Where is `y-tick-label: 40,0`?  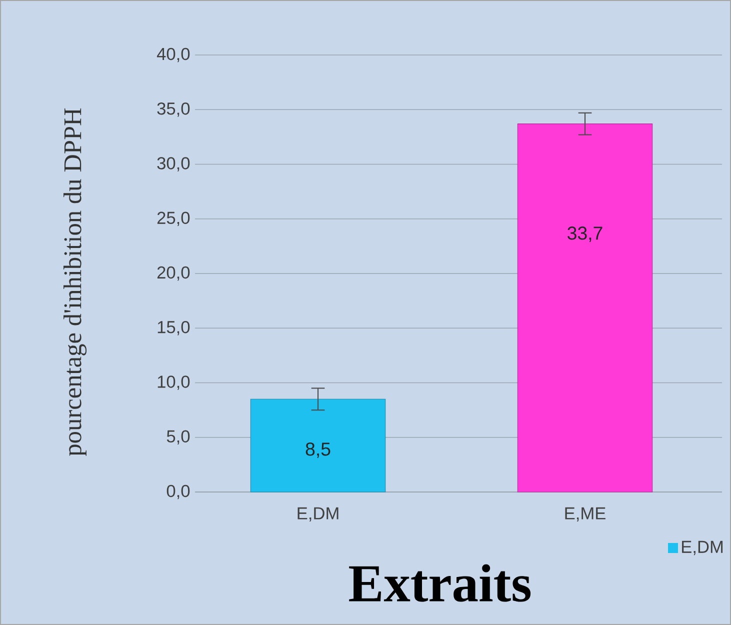
y-tick-label: 40,0 is located at coordinates (173, 55).